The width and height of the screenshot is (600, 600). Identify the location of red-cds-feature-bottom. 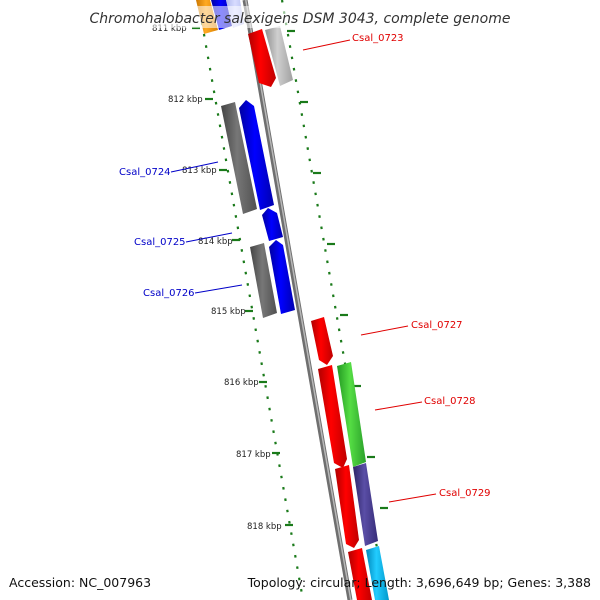
(360, 574).